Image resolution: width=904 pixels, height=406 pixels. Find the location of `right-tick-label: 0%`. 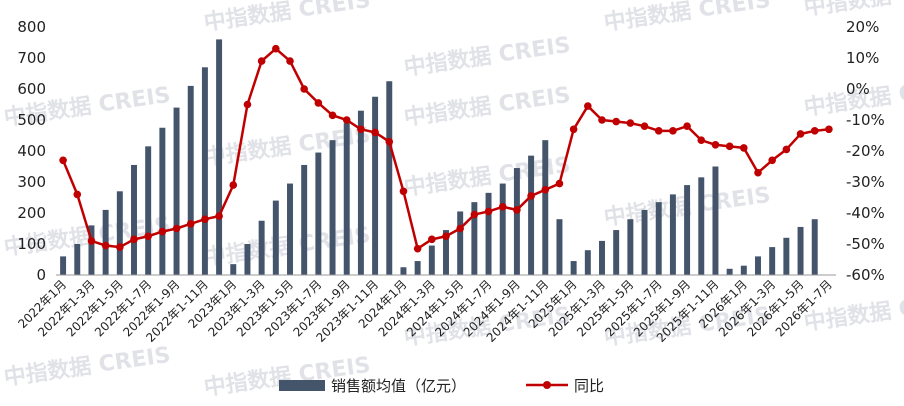

right-tick-label: 0% is located at coordinates (858, 89).